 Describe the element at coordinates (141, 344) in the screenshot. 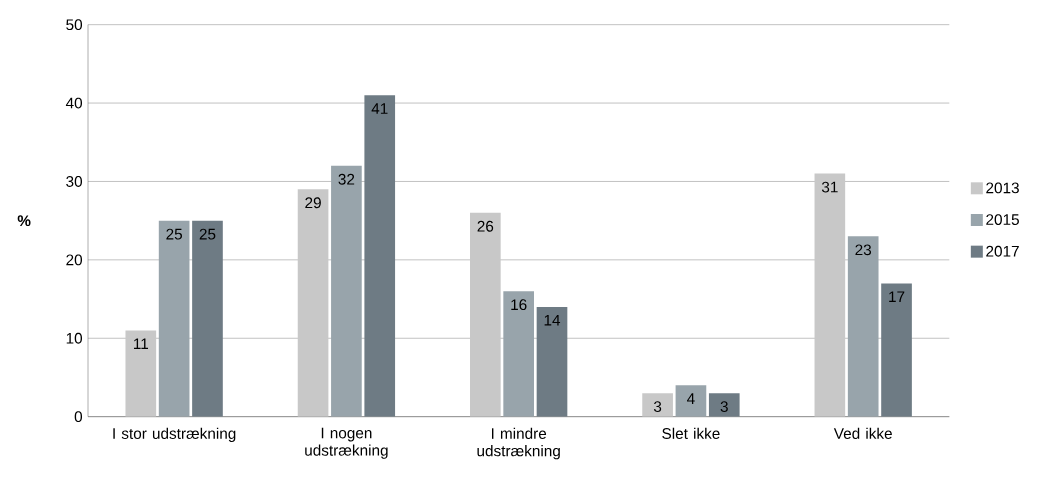

I see `data-label: 11` at that location.